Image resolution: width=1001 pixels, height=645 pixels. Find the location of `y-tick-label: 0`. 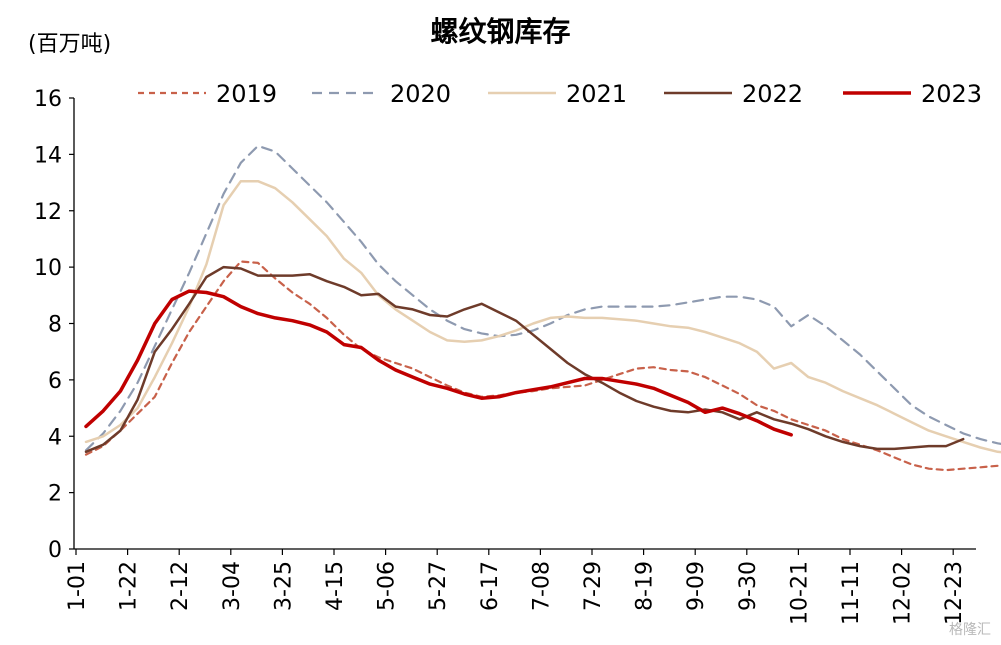

y-tick-label: 0 is located at coordinates (55, 550).